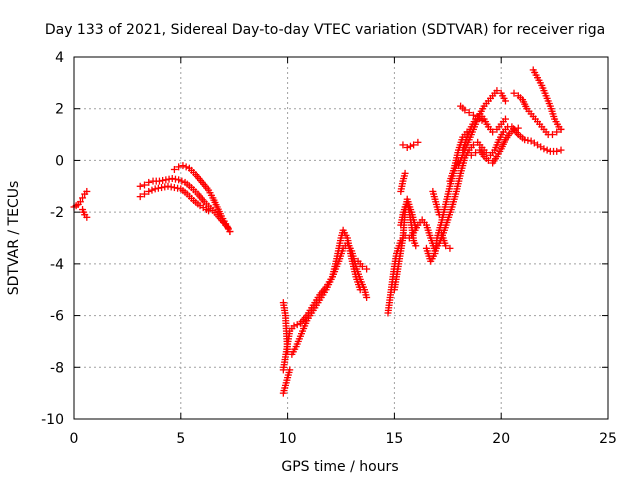 The image size is (640, 480). I want to click on x-tick-label: 15, so click(394, 439).